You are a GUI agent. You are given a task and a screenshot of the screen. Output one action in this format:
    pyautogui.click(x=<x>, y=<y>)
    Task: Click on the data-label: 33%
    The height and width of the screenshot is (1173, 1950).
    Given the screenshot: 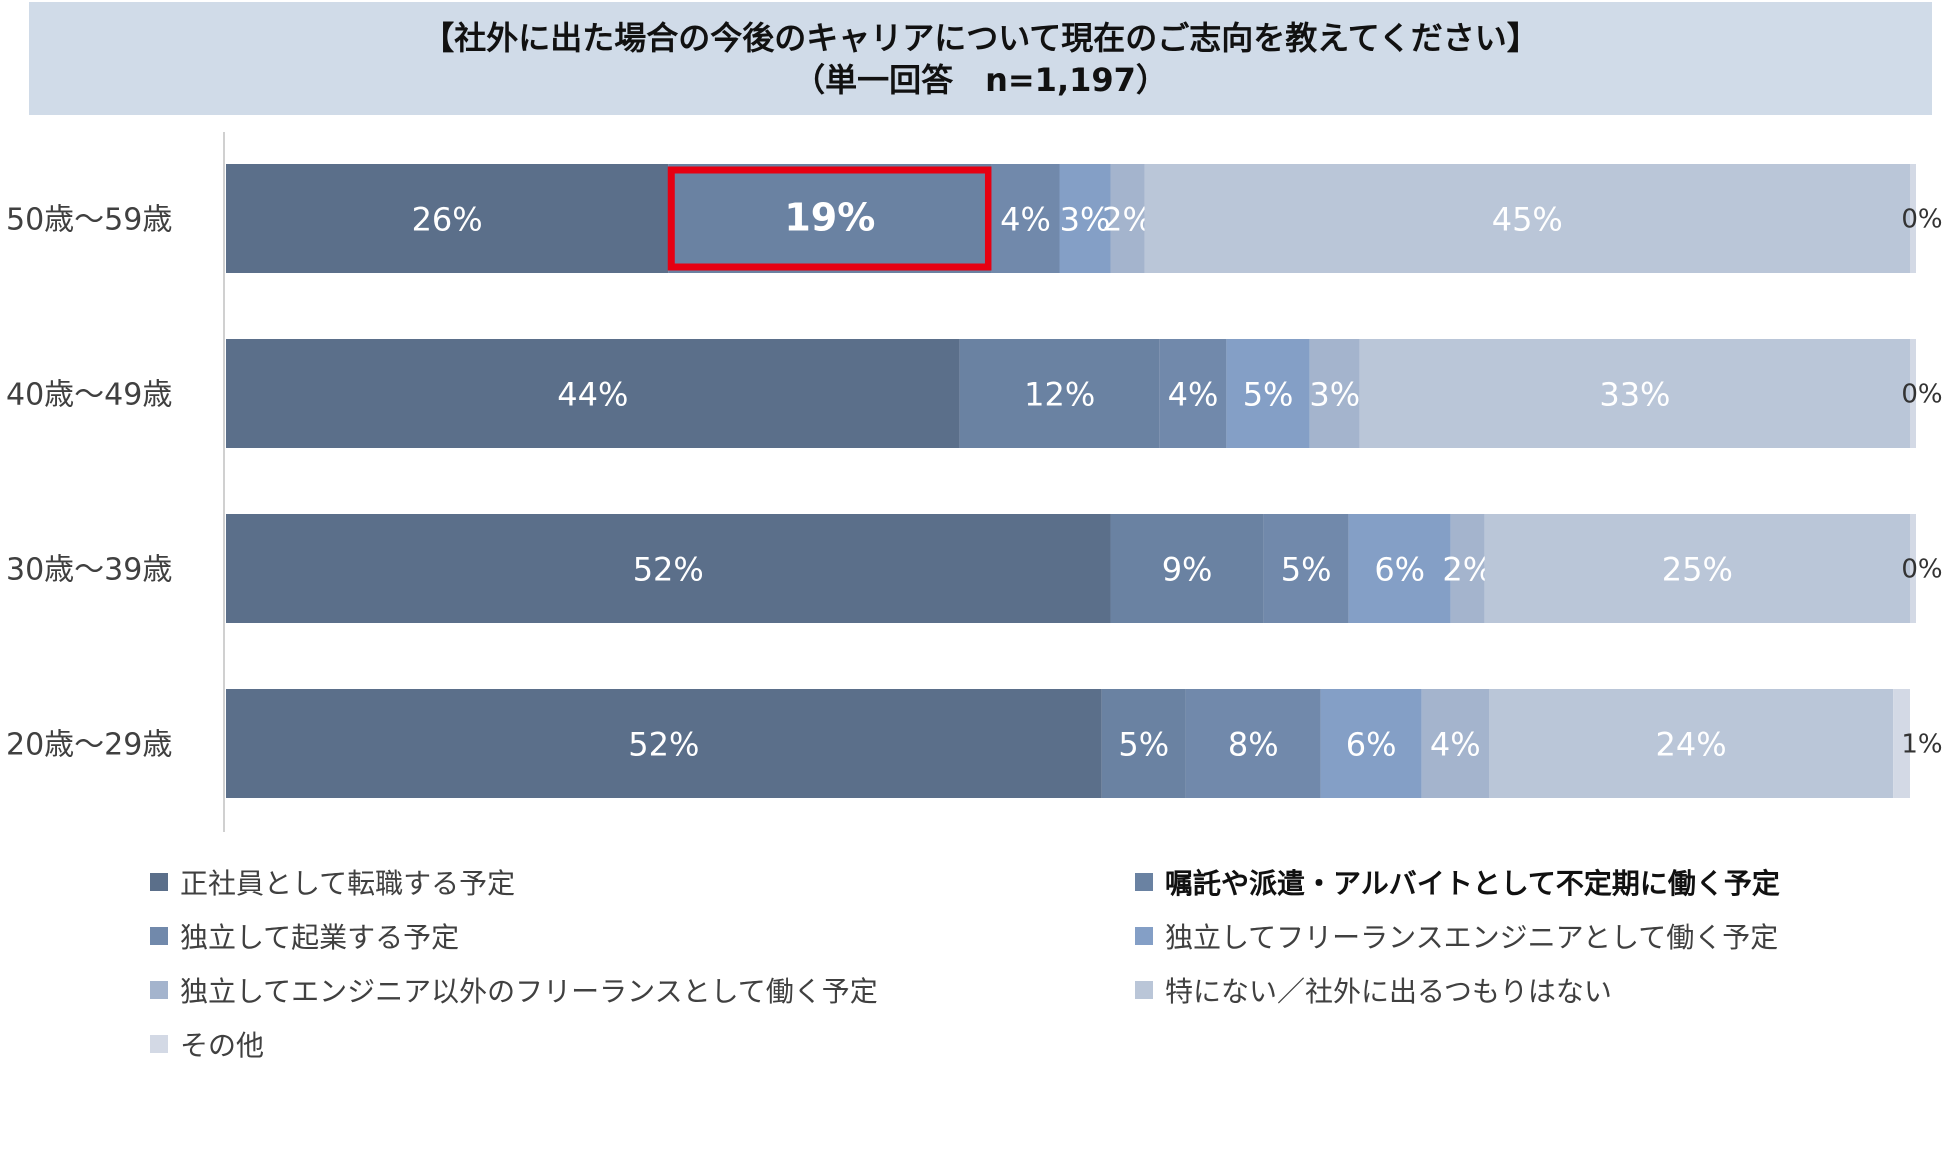 What is the action you would take?
    pyautogui.click(x=1634, y=395)
    